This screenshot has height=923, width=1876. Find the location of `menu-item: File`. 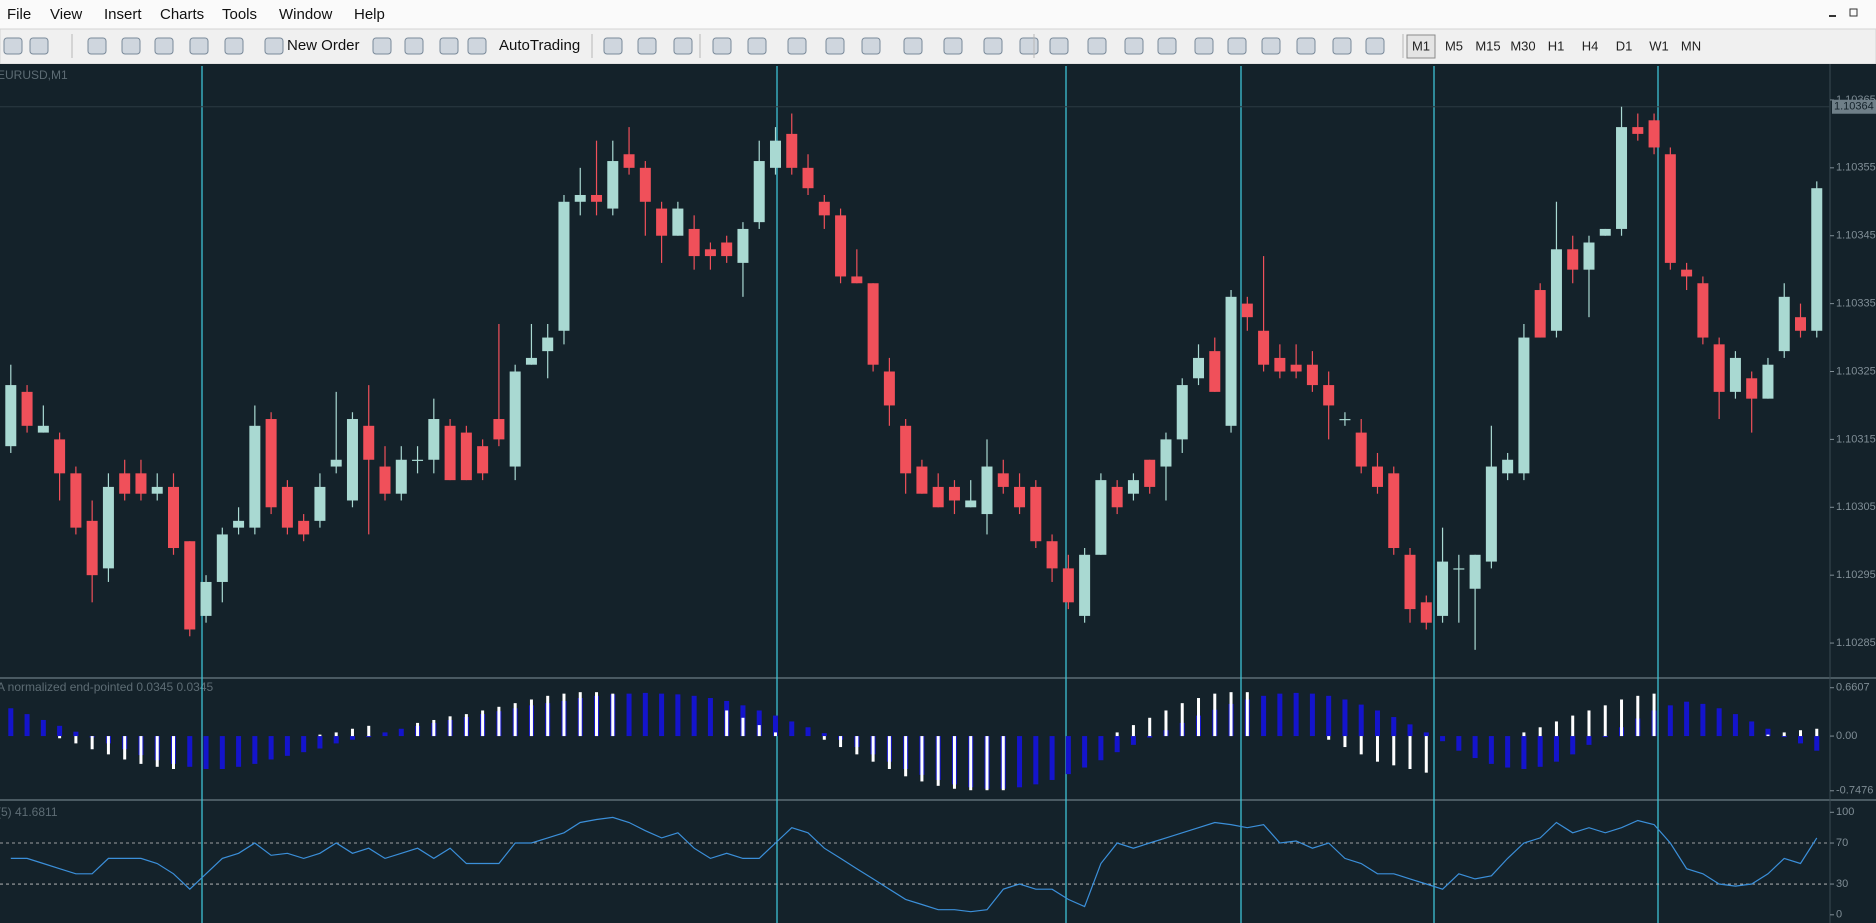

menu-item: File is located at coordinates (19, 14).